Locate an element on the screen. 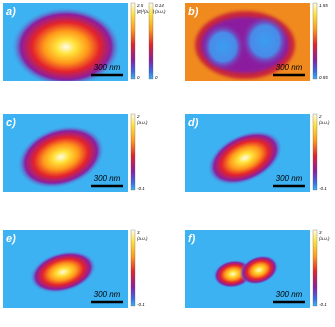 The width and height of the screenshot is (335, 327). panel: a) 300 nm 2.5|E|²(a.u.) 0 0.14(a.u.) 0 is located at coordinates (84, 41).